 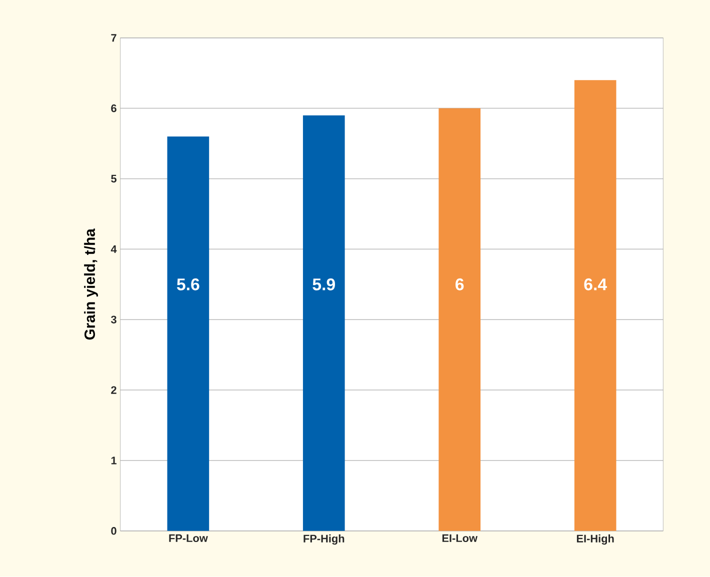 I want to click on y-tick-label: 3, so click(x=113, y=320).